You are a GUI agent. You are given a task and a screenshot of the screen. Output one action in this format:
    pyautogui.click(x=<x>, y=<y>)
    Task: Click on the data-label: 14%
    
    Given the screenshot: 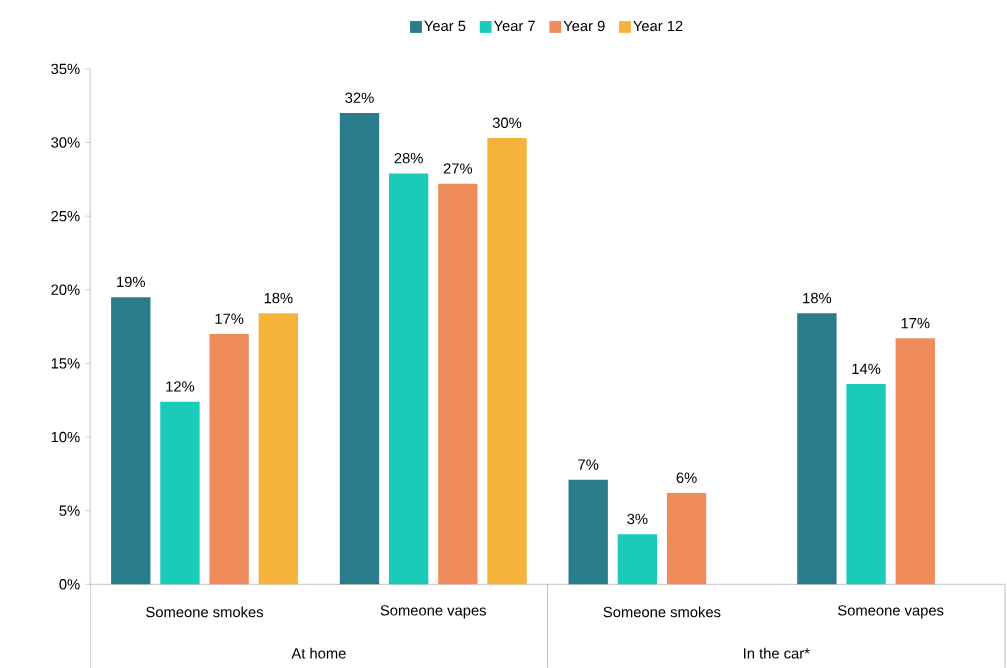 What is the action you would take?
    pyautogui.click(x=866, y=369)
    